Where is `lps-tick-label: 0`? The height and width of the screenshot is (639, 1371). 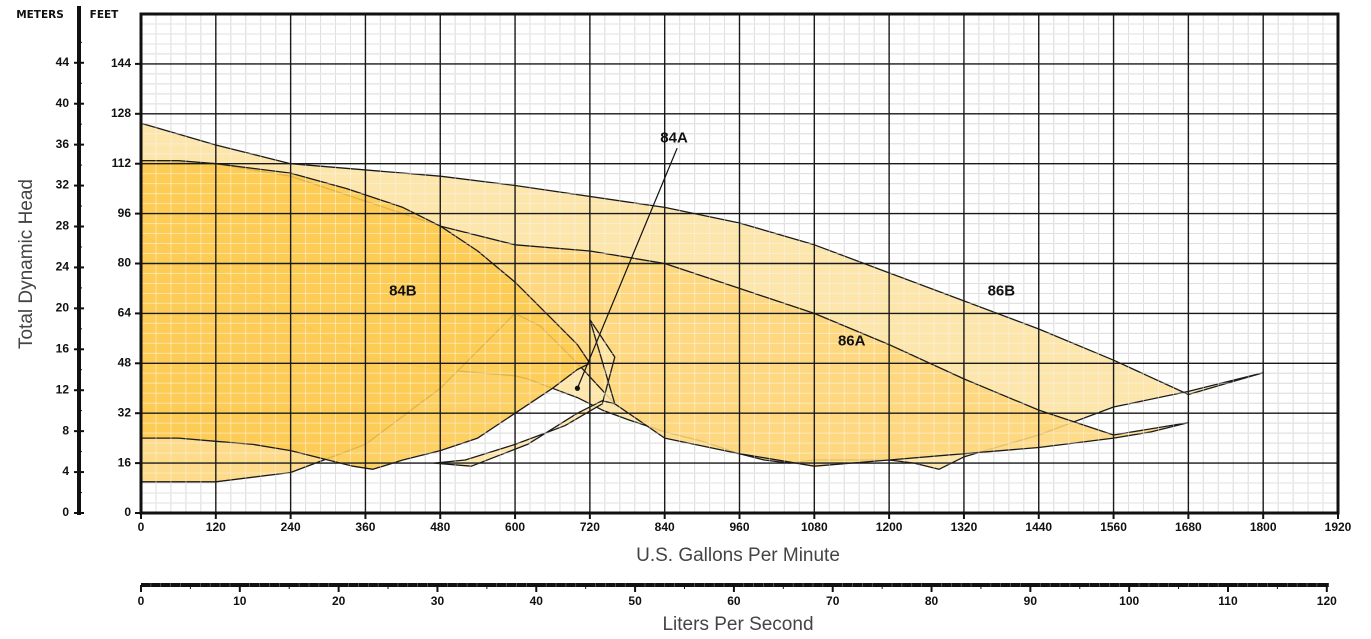 lps-tick-label: 0 is located at coordinates (141, 601).